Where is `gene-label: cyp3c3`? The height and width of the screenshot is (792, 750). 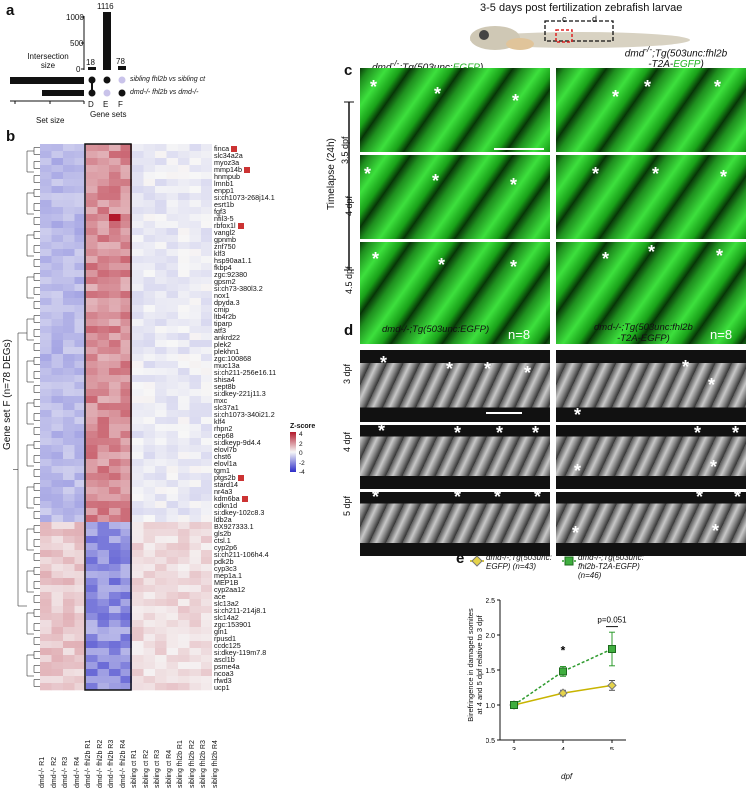
gene-label: cyp3c3 is located at coordinates (225, 568).